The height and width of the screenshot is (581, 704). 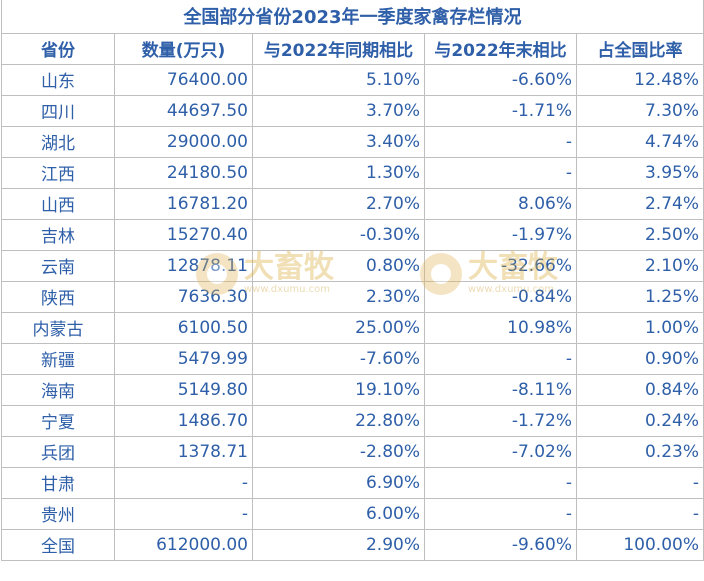 What do you see at coordinates (500, 327) in the screenshot?
I see `vs-yearend-cell: 10.98%` at bounding box center [500, 327].